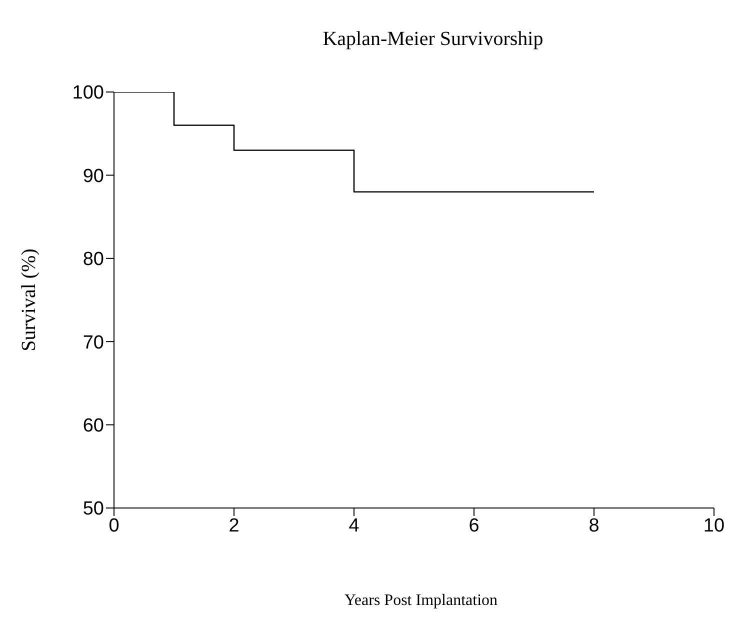 The height and width of the screenshot is (623, 736). I want to click on x-axis-title: Years Post Implantation, so click(421, 600).